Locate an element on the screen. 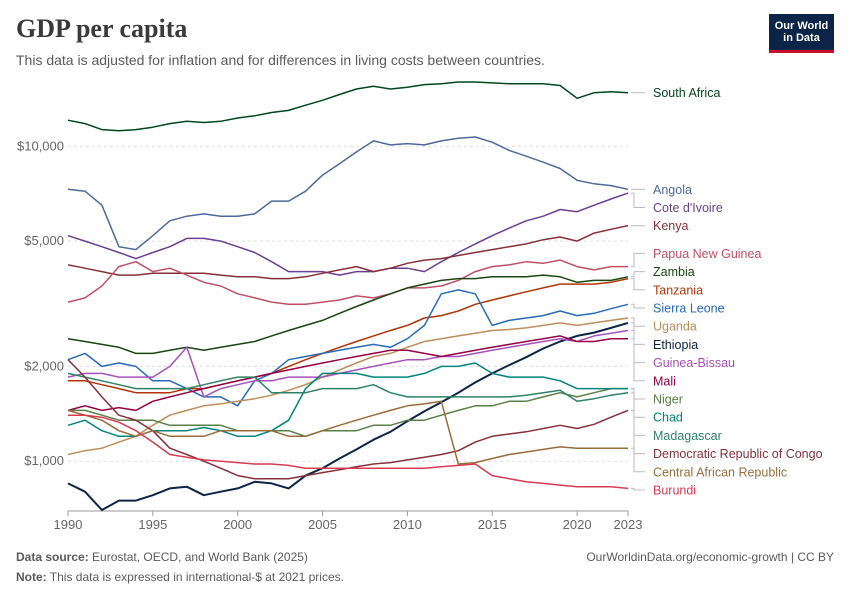  data-source-label: Data source: is located at coordinates (52, 557).